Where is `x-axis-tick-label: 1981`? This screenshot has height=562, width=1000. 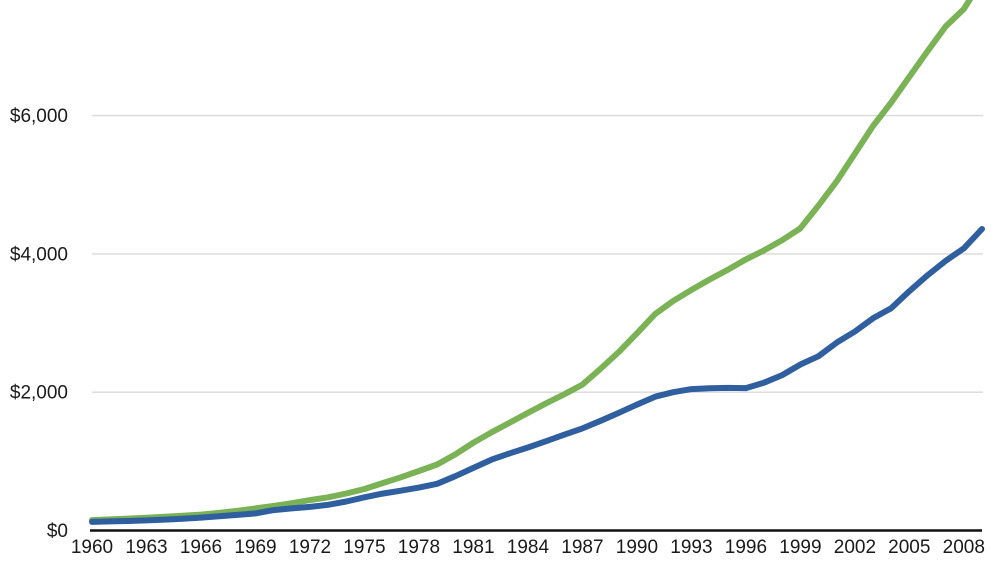 x-axis-tick-label: 1981 is located at coordinates (473, 547).